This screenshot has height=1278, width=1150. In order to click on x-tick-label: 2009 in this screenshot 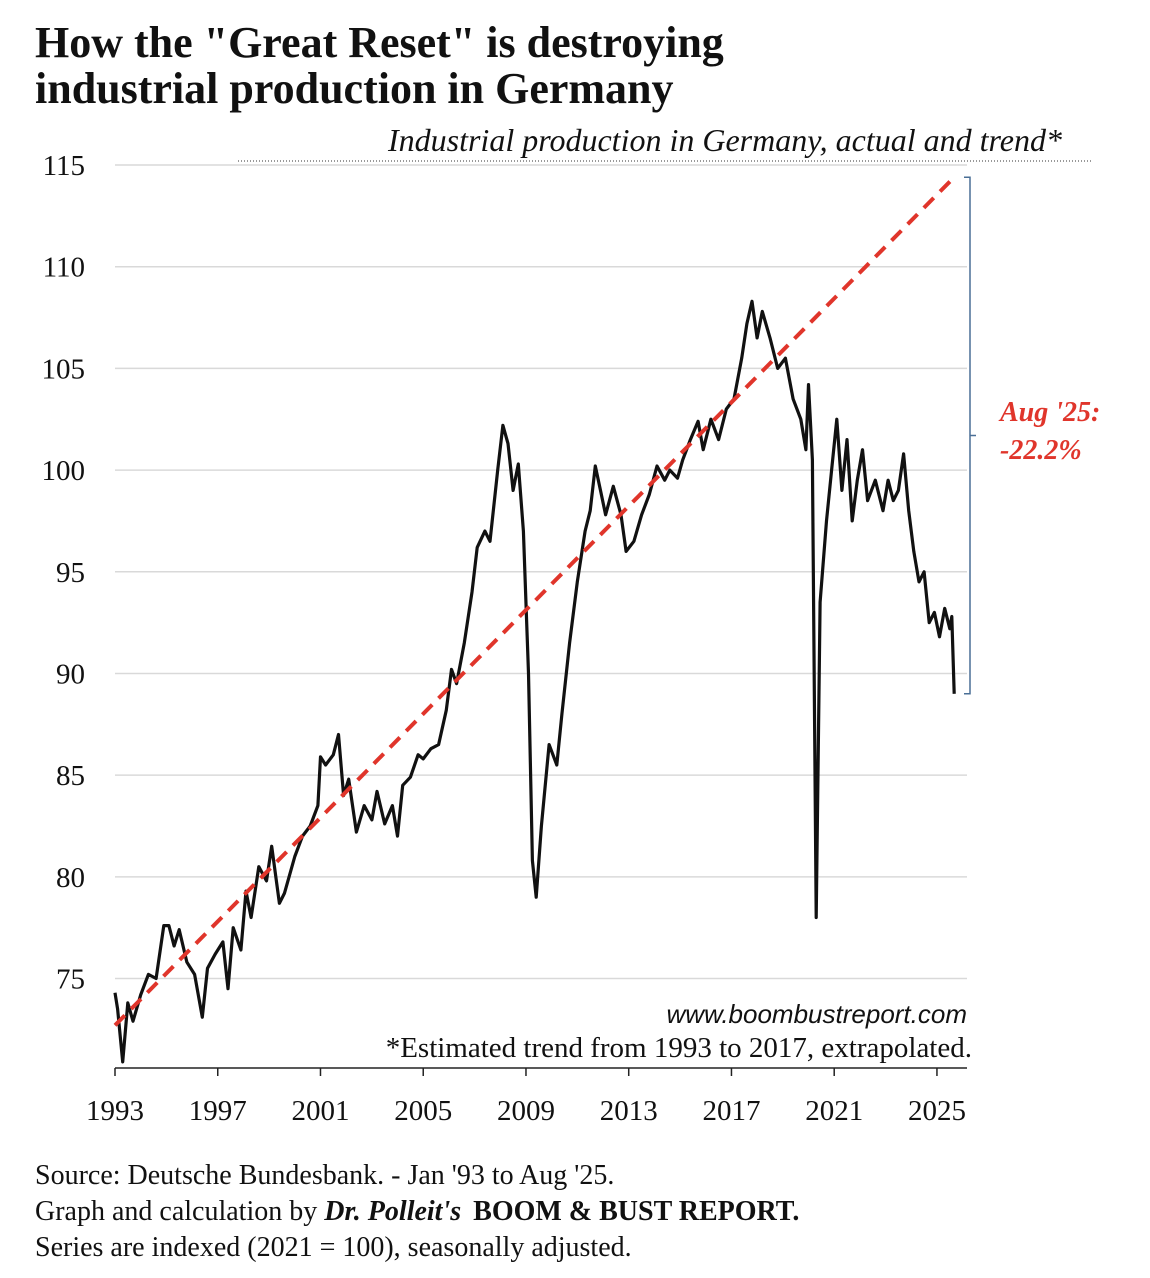, I will do `click(526, 1111)`.